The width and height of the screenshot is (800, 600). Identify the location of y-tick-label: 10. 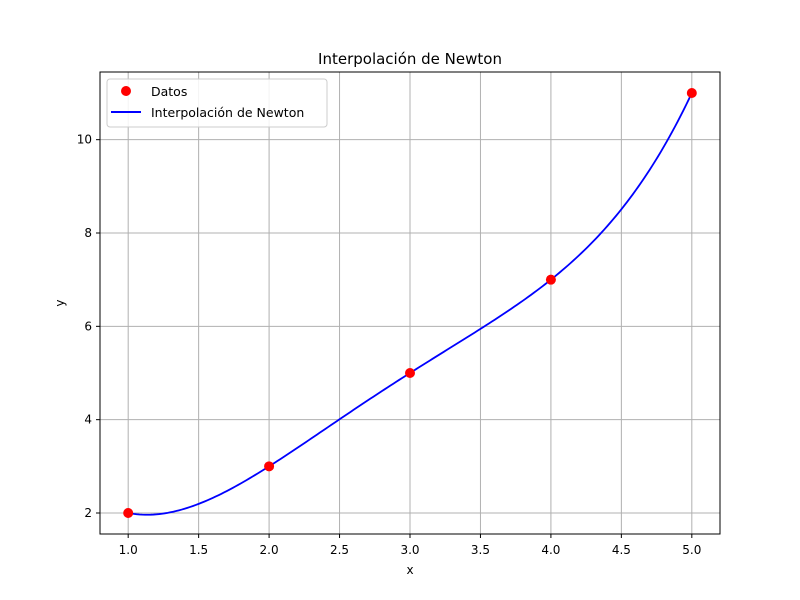
(84, 140).